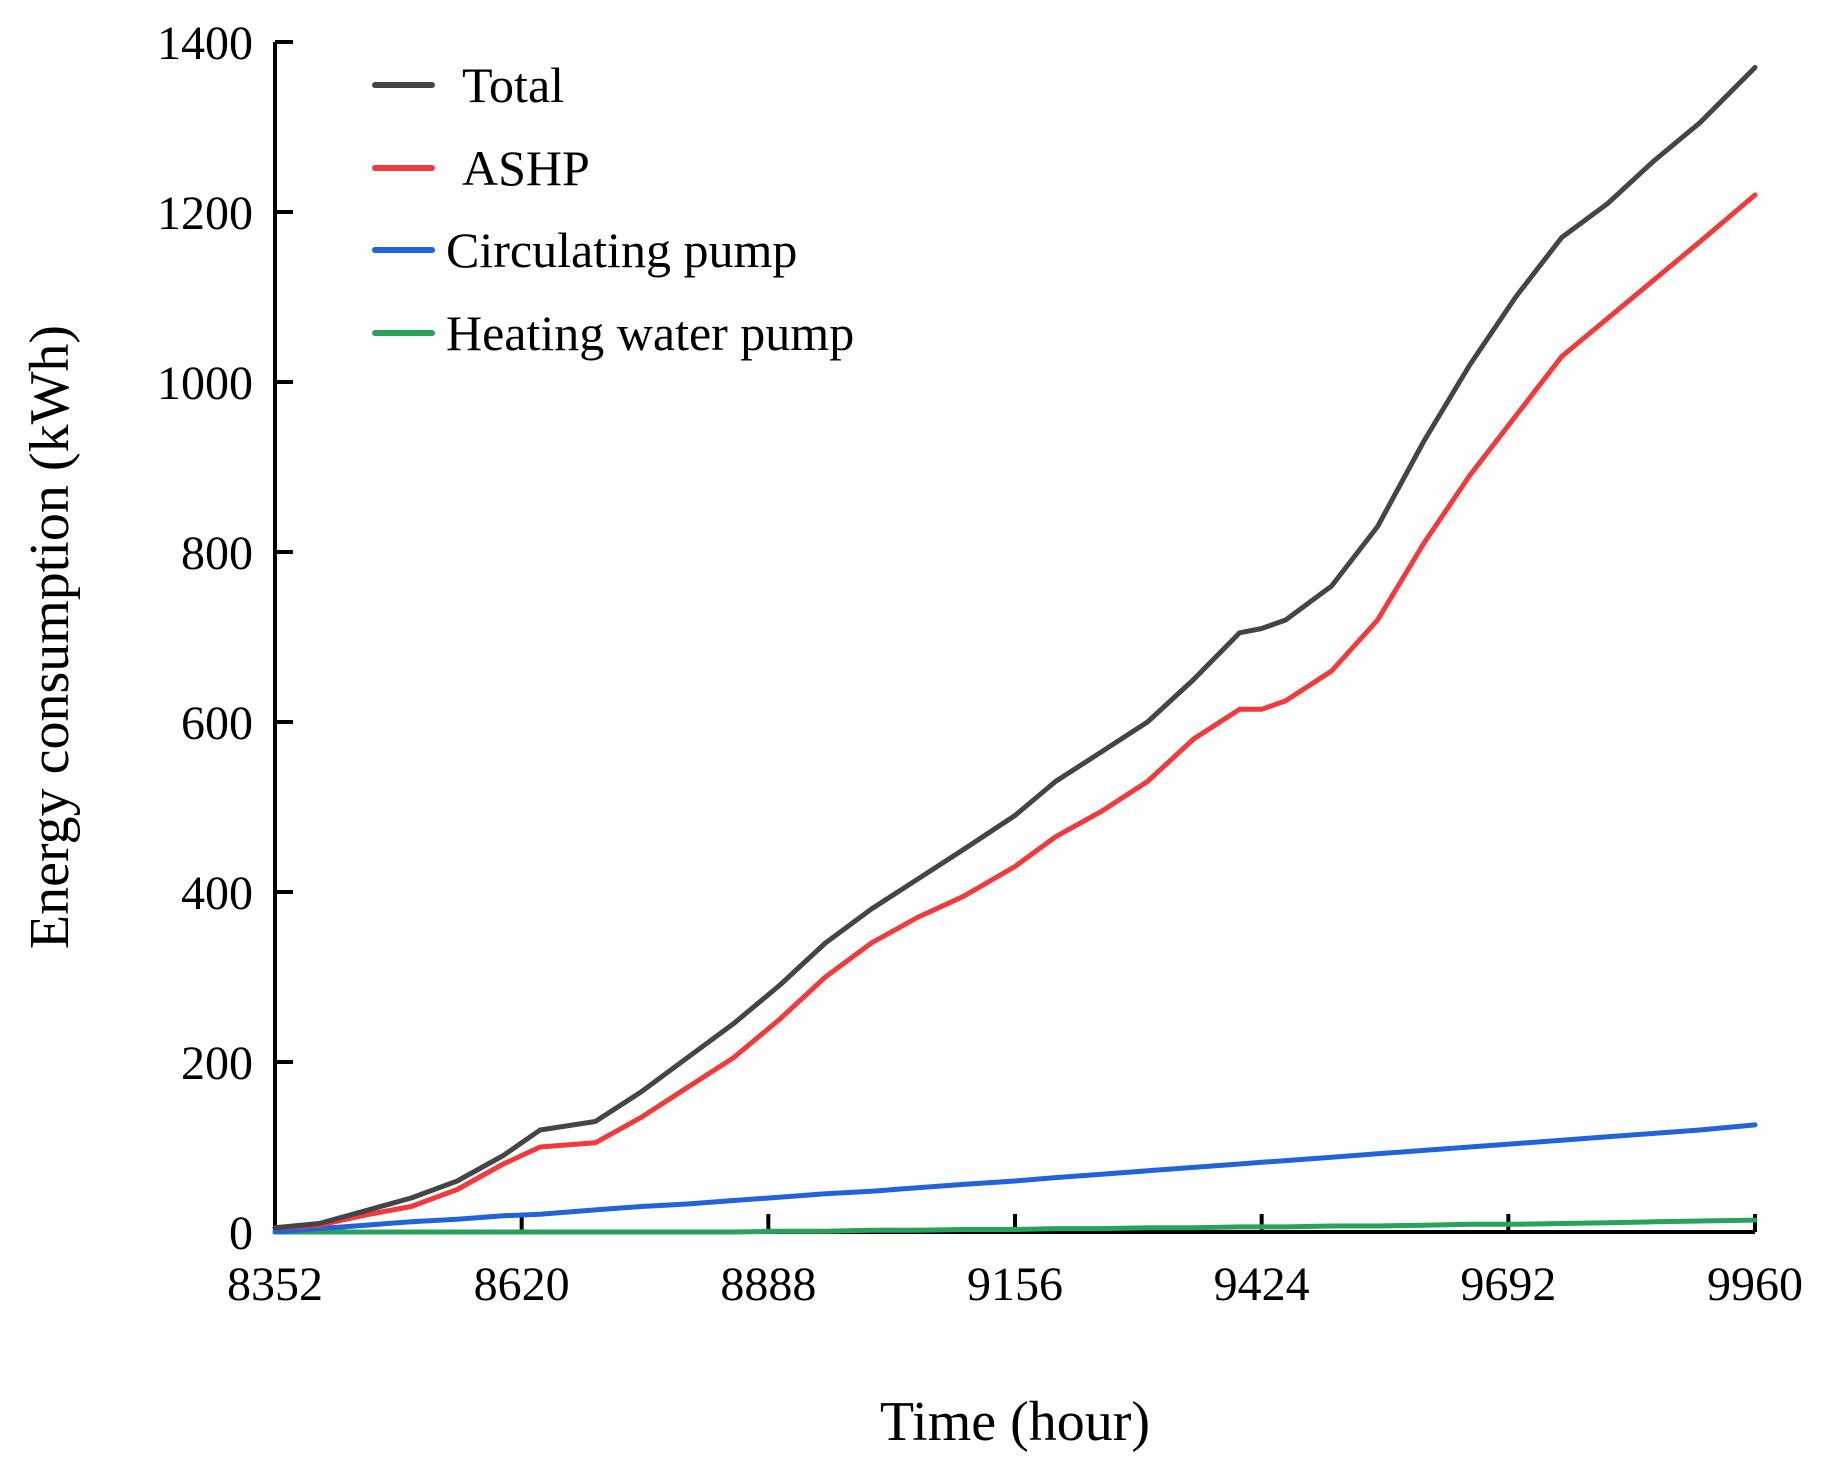  What do you see at coordinates (217, 1063) in the screenshot?
I see `y-tick-label: 200` at bounding box center [217, 1063].